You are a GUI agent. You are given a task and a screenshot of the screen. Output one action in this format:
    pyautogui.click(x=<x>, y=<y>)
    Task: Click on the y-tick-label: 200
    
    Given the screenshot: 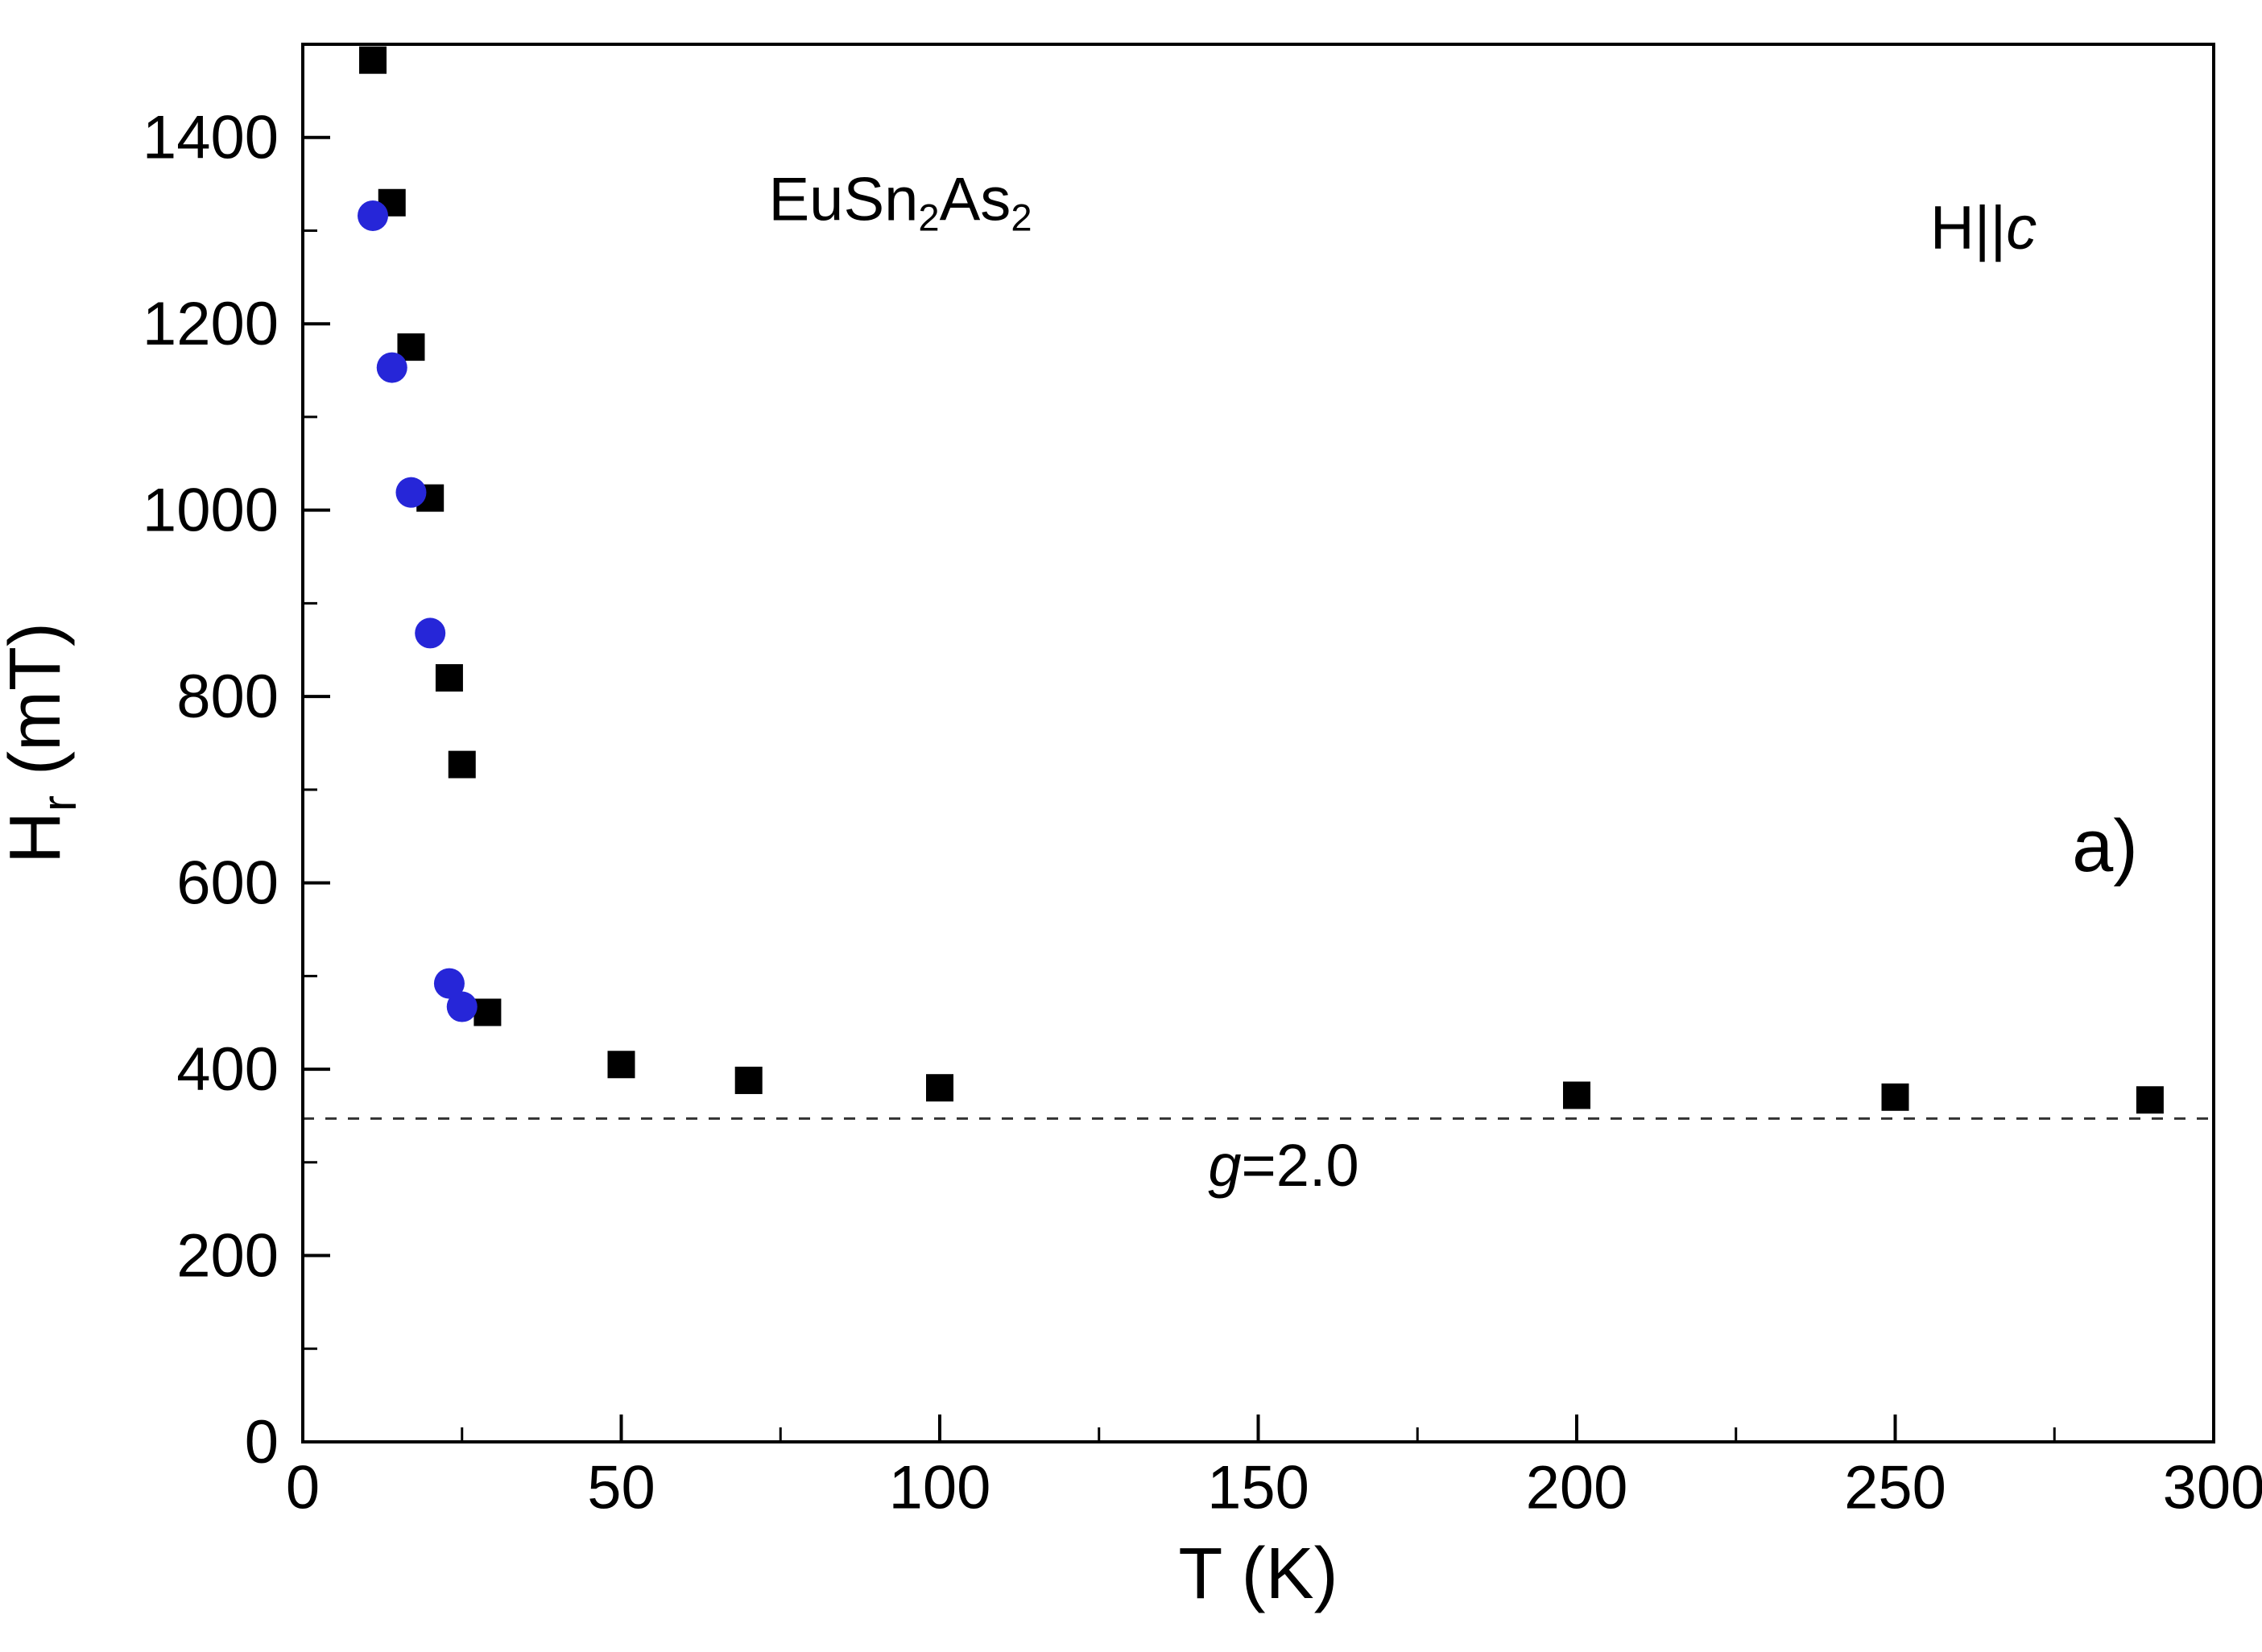 What is the action you would take?
    pyautogui.click(x=228, y=1256)
    